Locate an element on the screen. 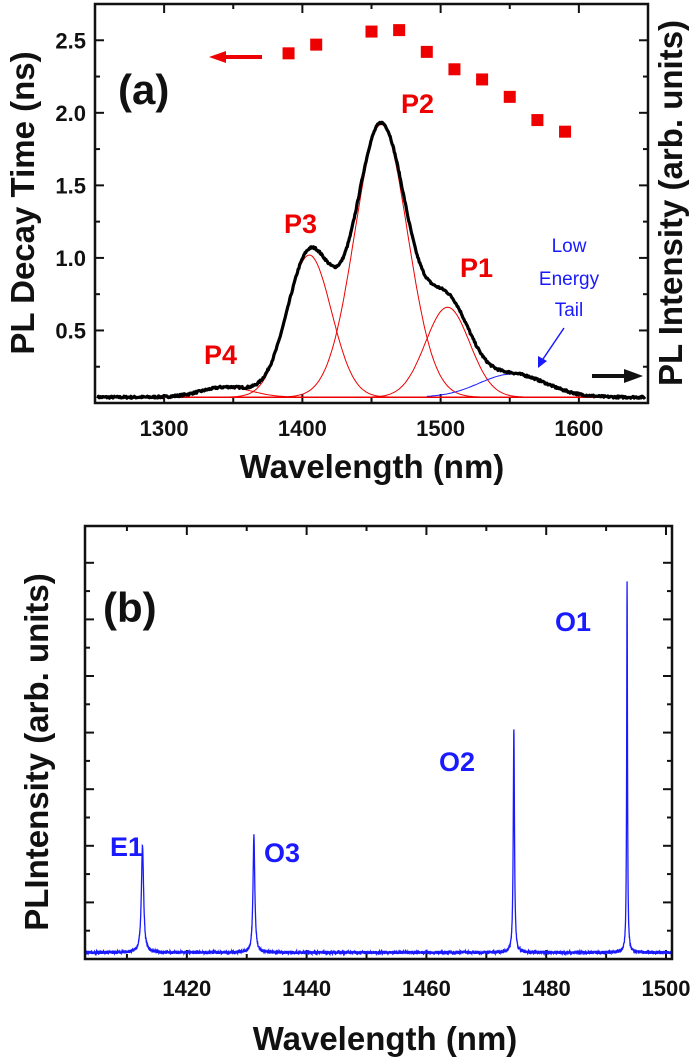 Image resolution: width=700 pixels, height=1062 pixels. panel-b-x-axis-title: Wavelength (nm) is located at coordinates (385, 1038).